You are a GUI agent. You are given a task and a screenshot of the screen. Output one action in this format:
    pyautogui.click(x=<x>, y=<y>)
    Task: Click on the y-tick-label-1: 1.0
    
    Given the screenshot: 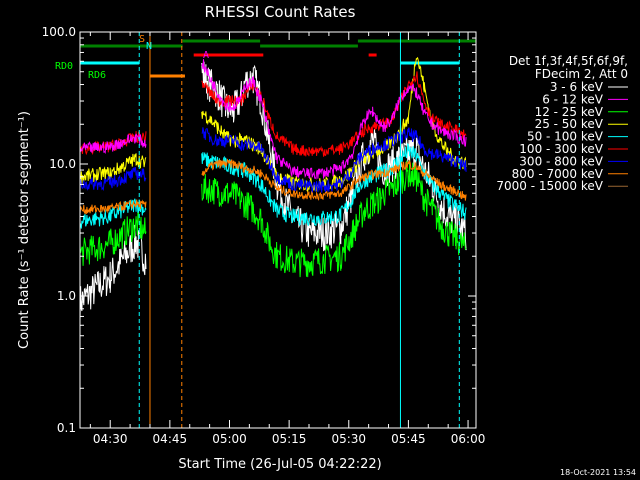 What is the action you would take?
    pyautogui.click(x=66, y=296)
    